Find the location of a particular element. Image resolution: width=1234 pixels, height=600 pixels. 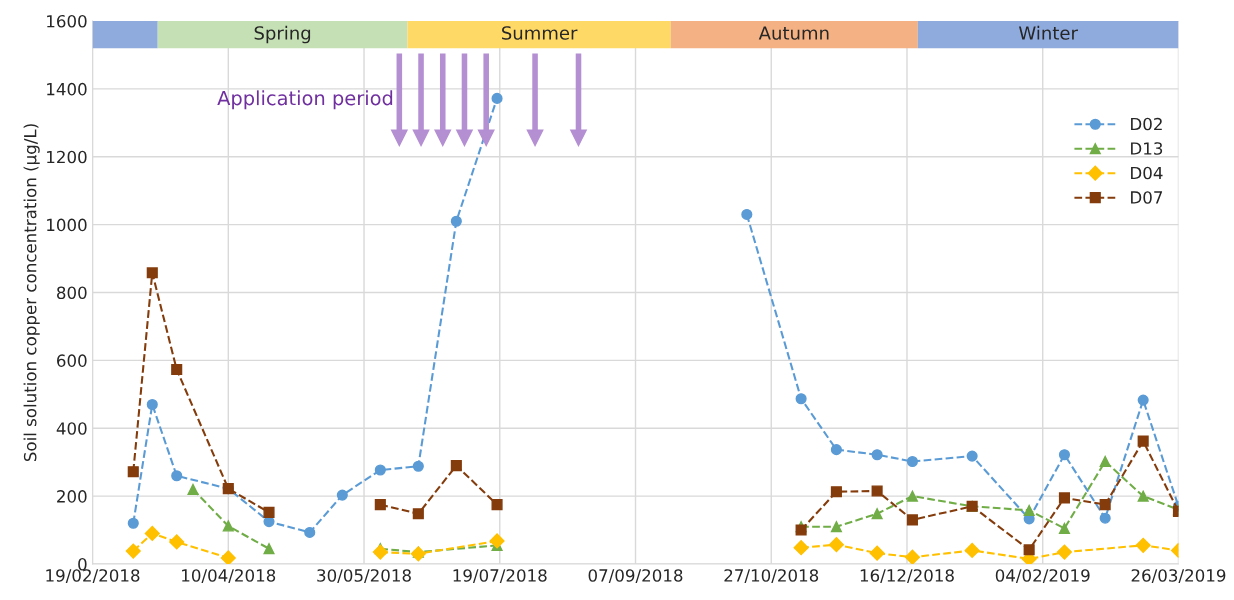

annotation: Application period is located at coordinates (305, 100).